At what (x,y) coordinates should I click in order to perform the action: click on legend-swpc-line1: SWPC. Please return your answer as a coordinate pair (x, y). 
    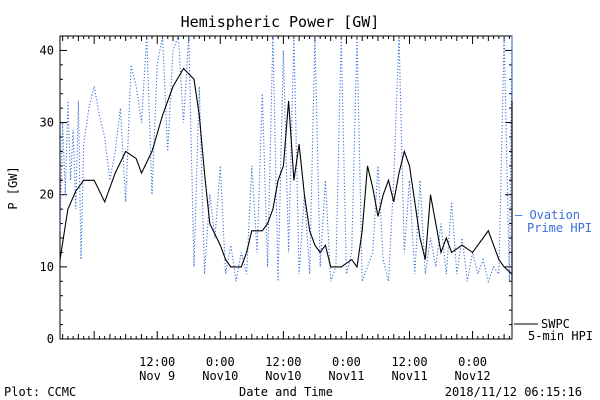
    Looking at the image, I should click on (555, 324).